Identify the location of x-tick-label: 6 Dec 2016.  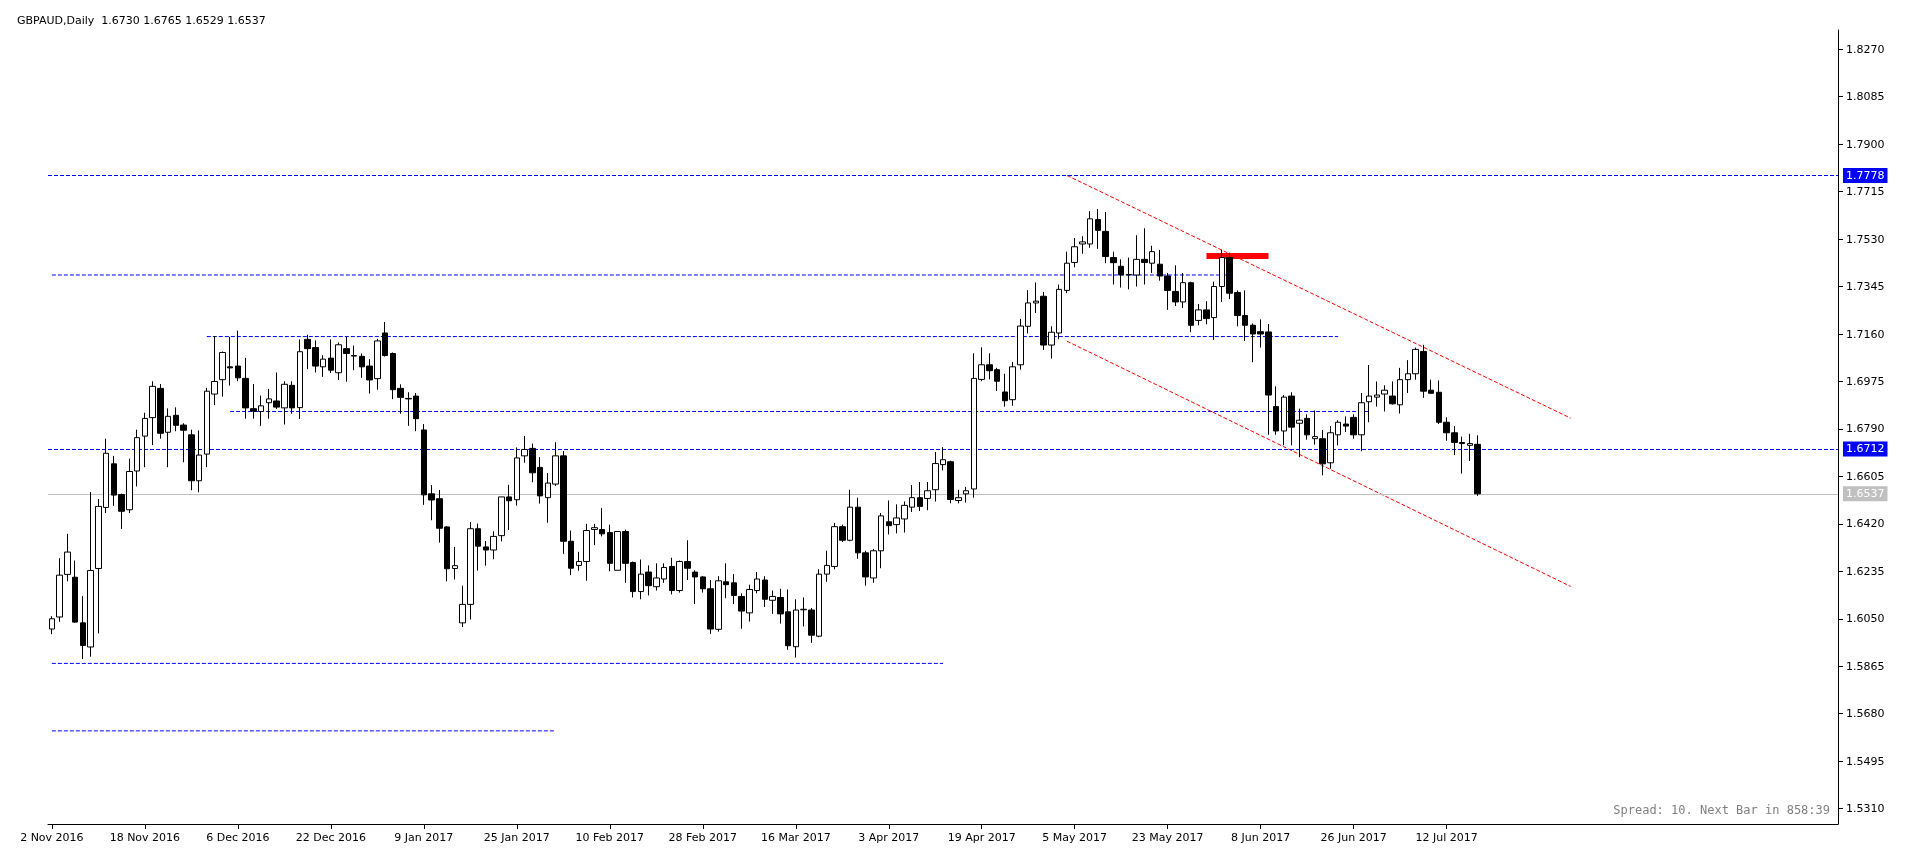
(238, 837).